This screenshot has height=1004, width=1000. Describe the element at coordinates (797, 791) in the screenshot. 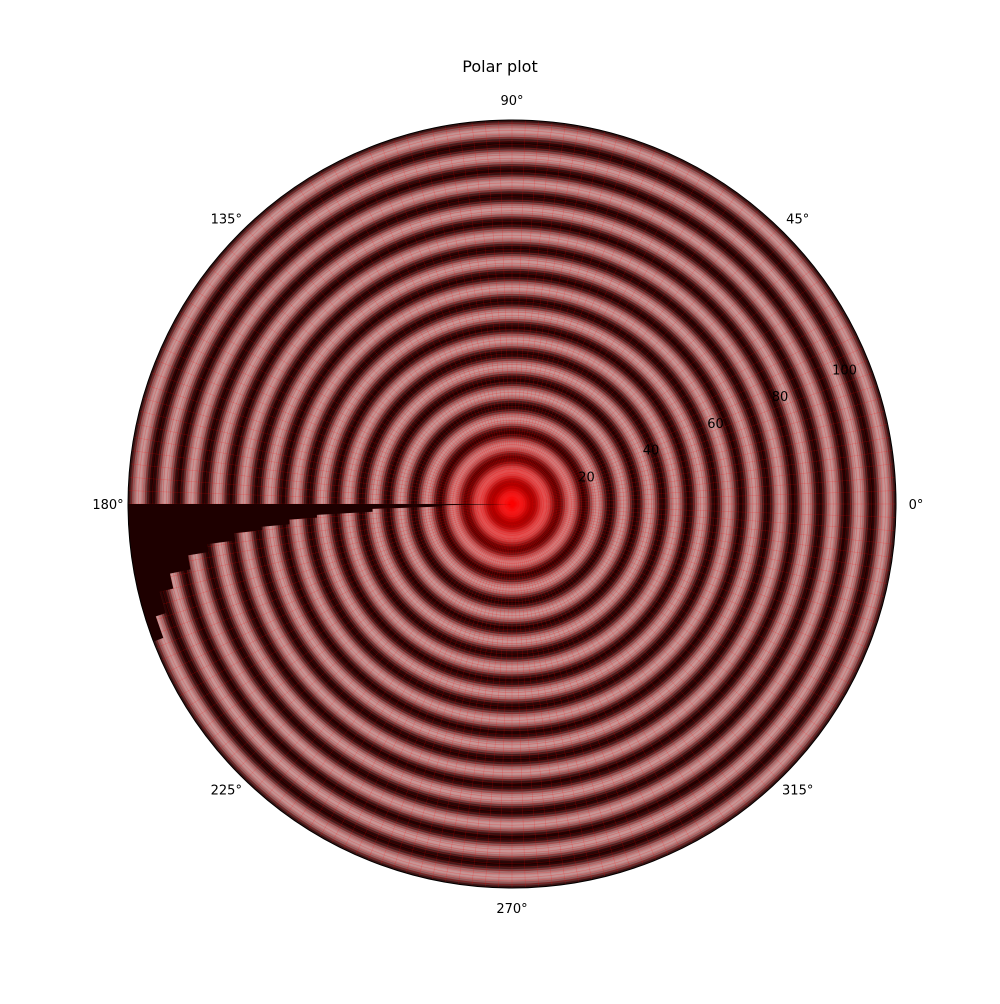

I see `angular-tick-label: 315°` at that location.